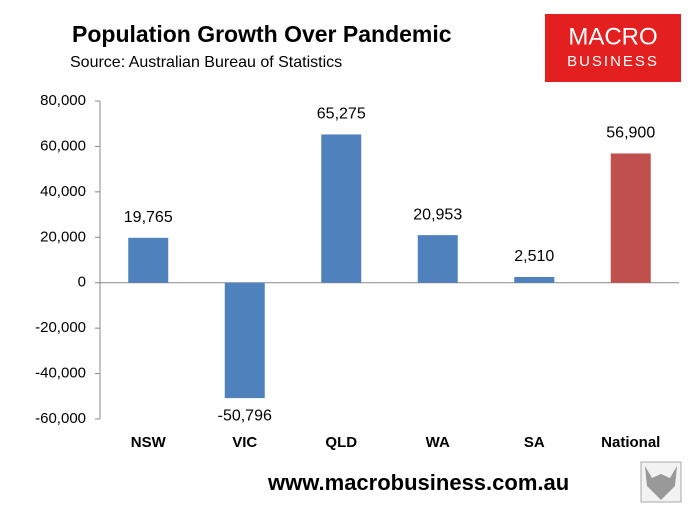 The image size is (699, 520). Describe the element at coordinates (245, 415) in the screenshot. I see `value-label: -50,796` at that location.